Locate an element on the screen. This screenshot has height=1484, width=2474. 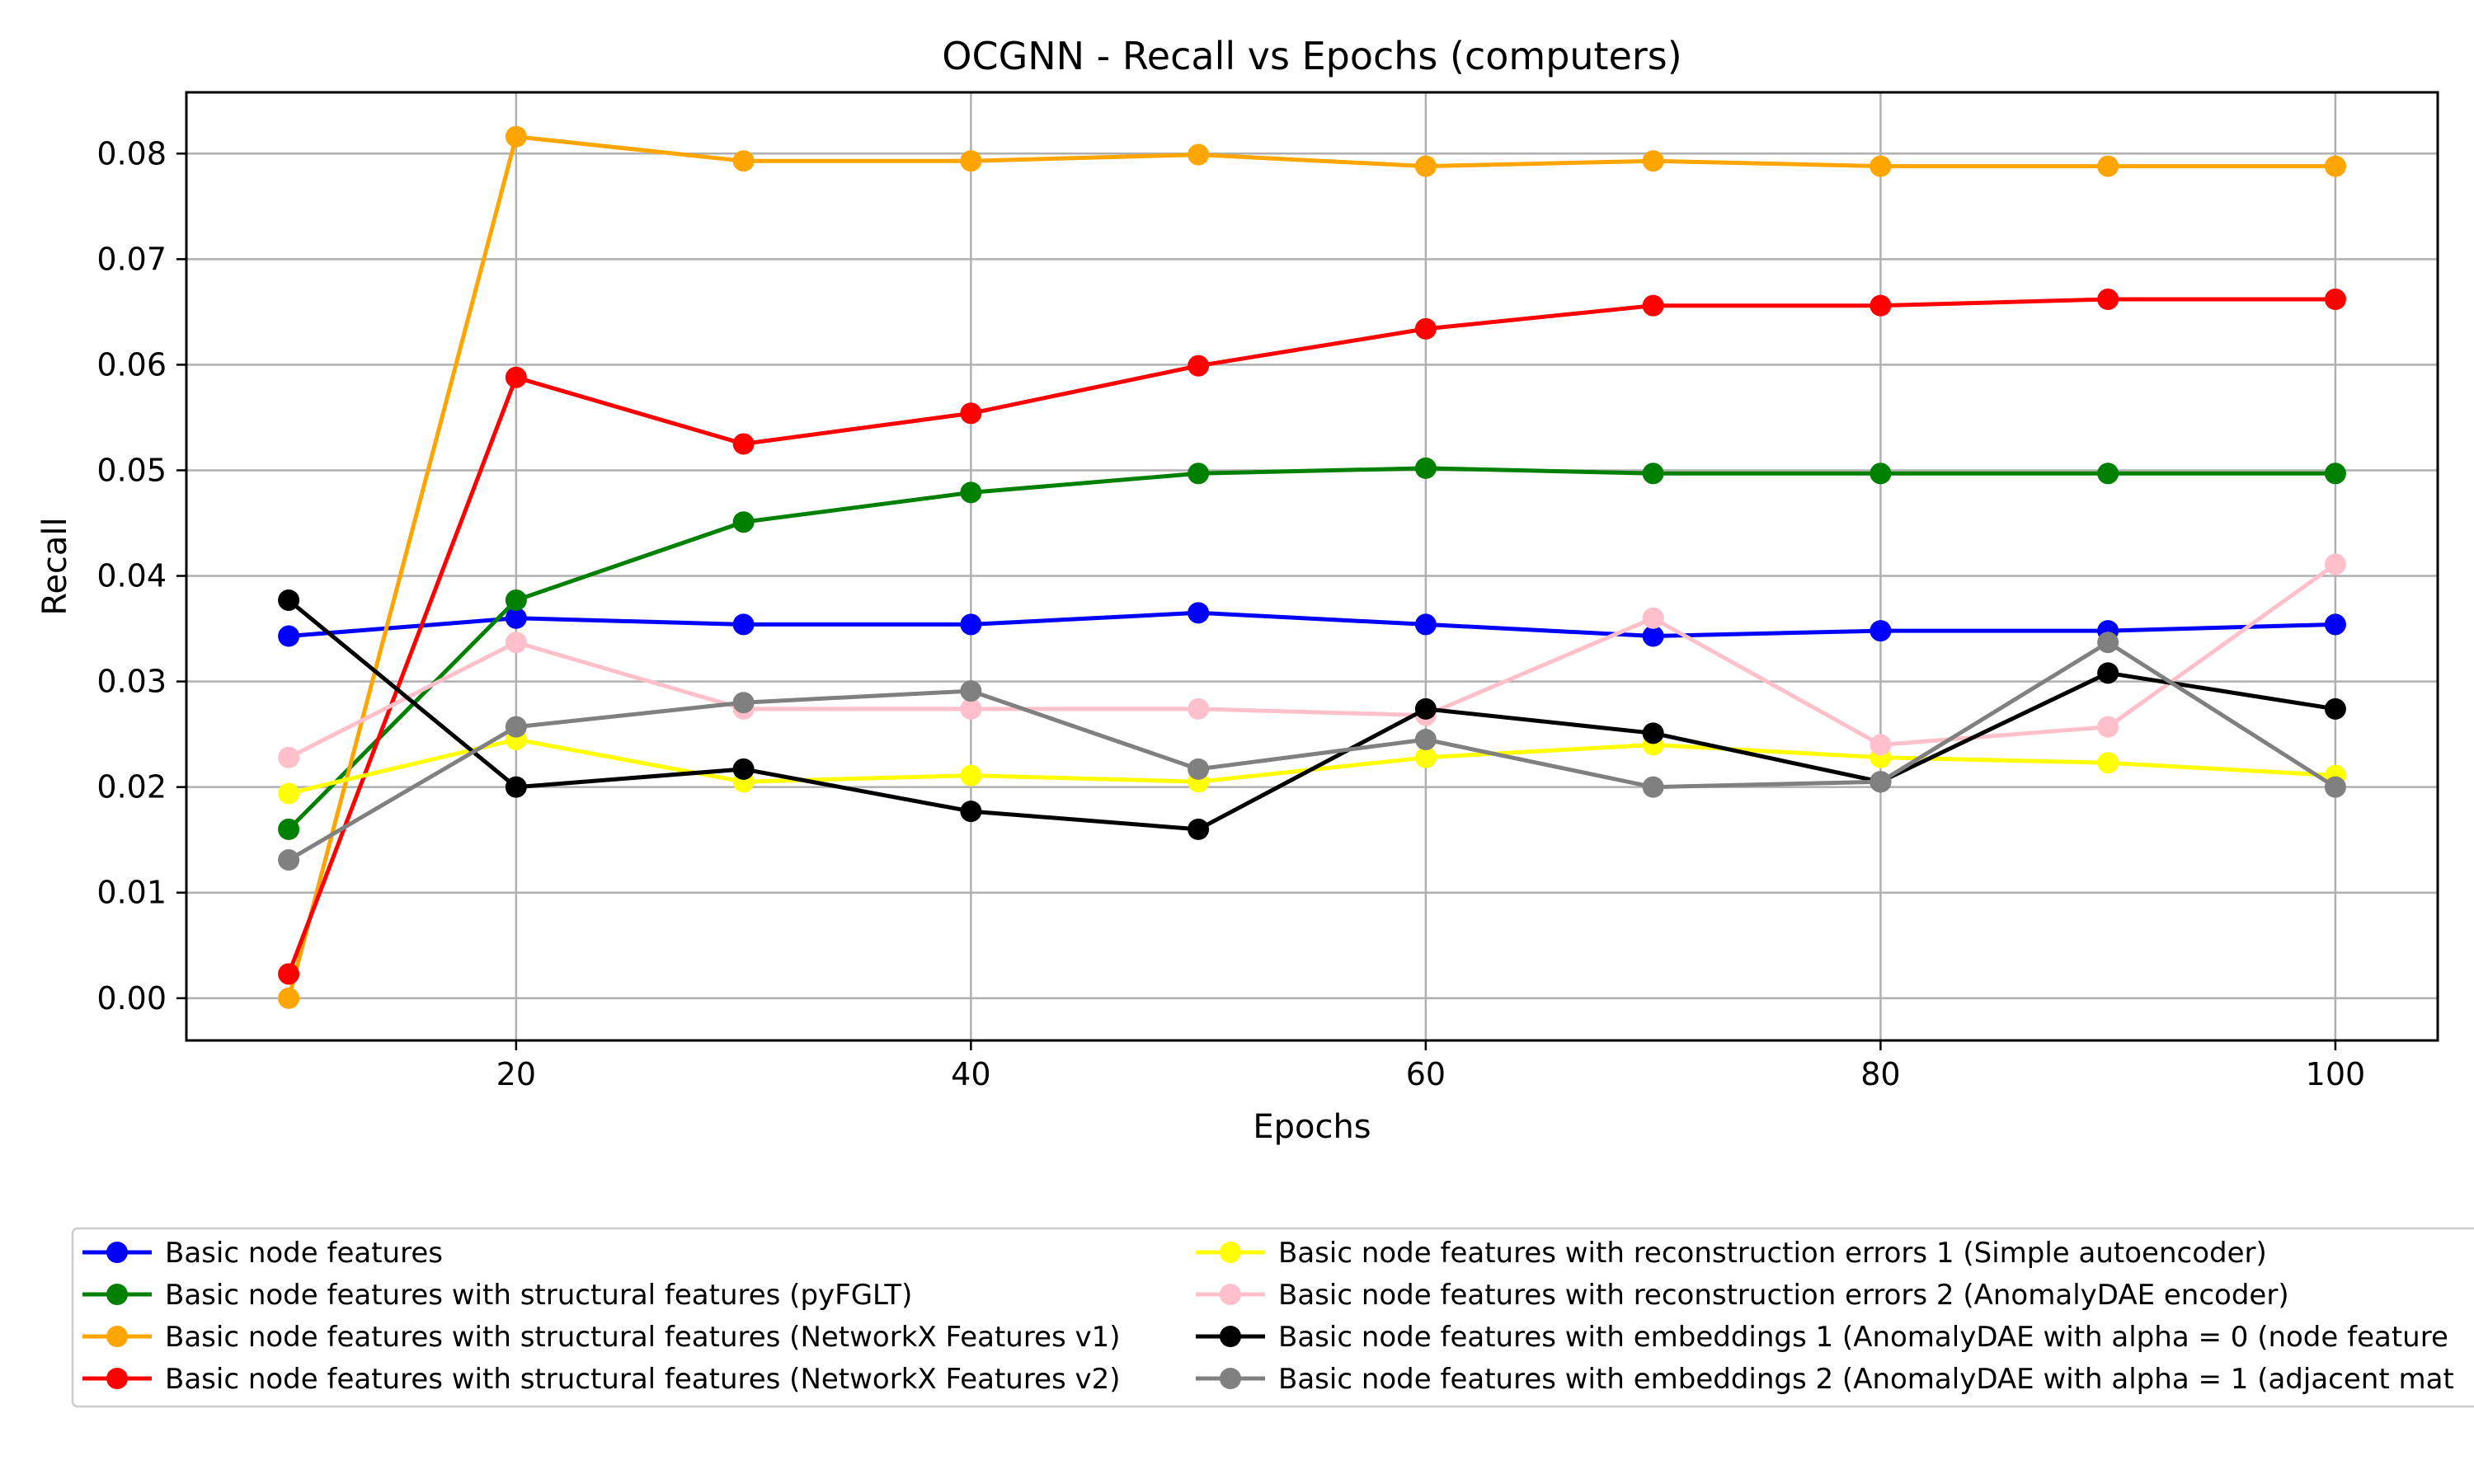
y-tick-label: 0.03 is located at coordinates (131, 682).